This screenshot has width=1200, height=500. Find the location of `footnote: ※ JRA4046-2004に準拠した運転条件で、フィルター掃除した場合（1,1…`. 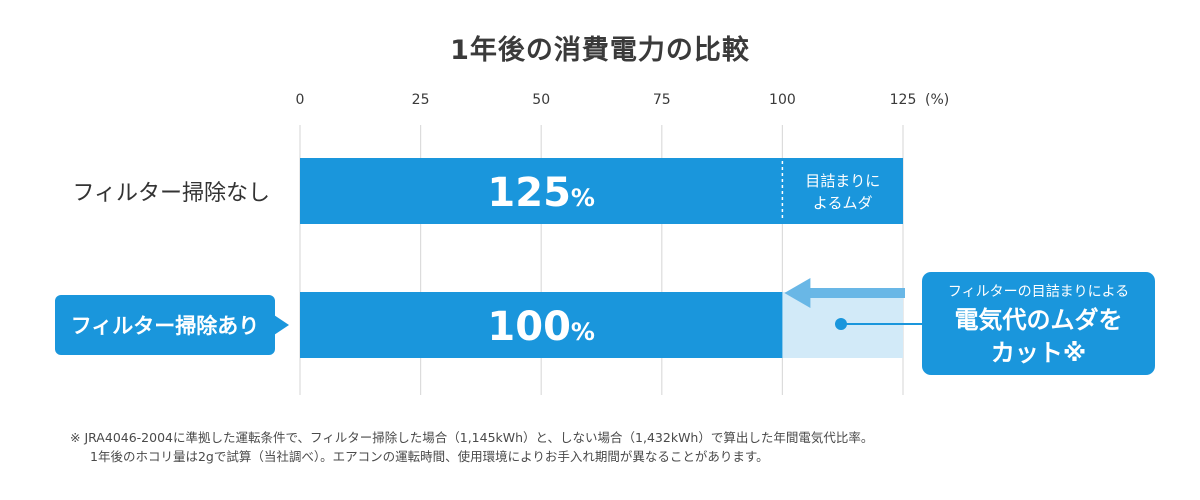

footnote: ※ JRA4046-2004に準拠した運転条件で、フィルター掃除した場合（1,1… is located at coordinates (625, 447).